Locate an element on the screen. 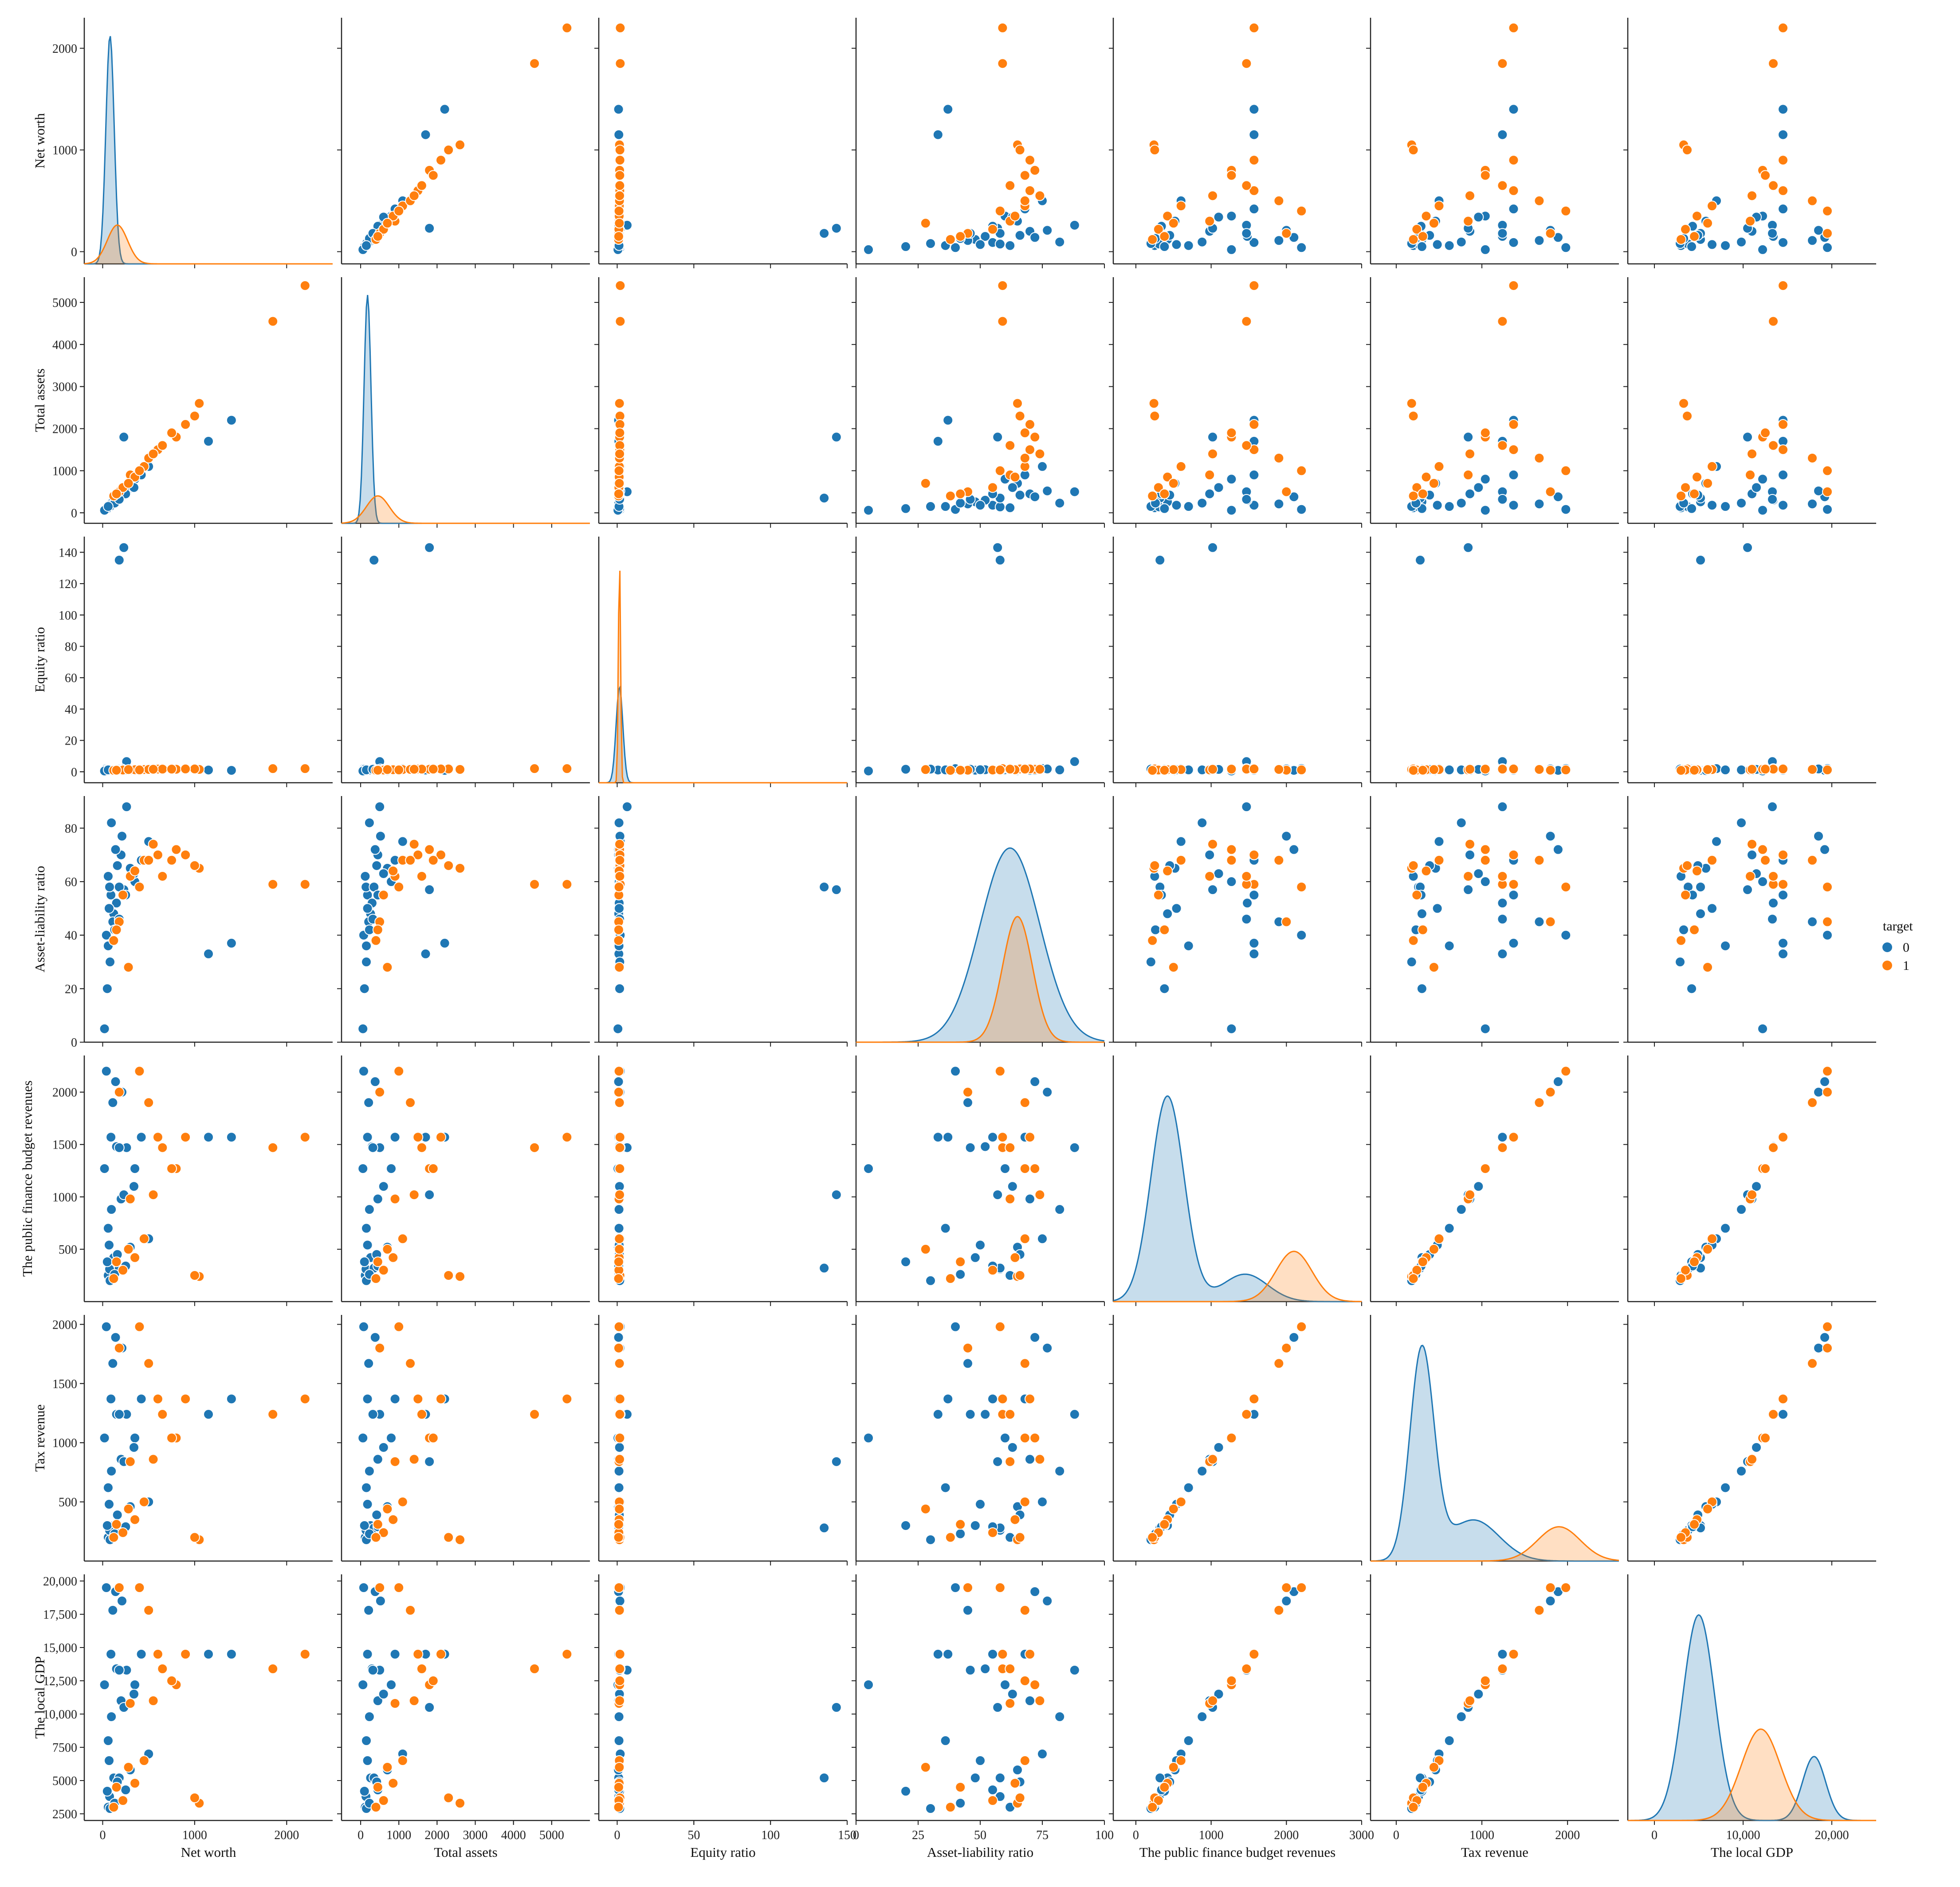 This screenshot has height=1887, width=1960. x-axis-title: Asset-liability ratio is located at coordinates (980, 1852).